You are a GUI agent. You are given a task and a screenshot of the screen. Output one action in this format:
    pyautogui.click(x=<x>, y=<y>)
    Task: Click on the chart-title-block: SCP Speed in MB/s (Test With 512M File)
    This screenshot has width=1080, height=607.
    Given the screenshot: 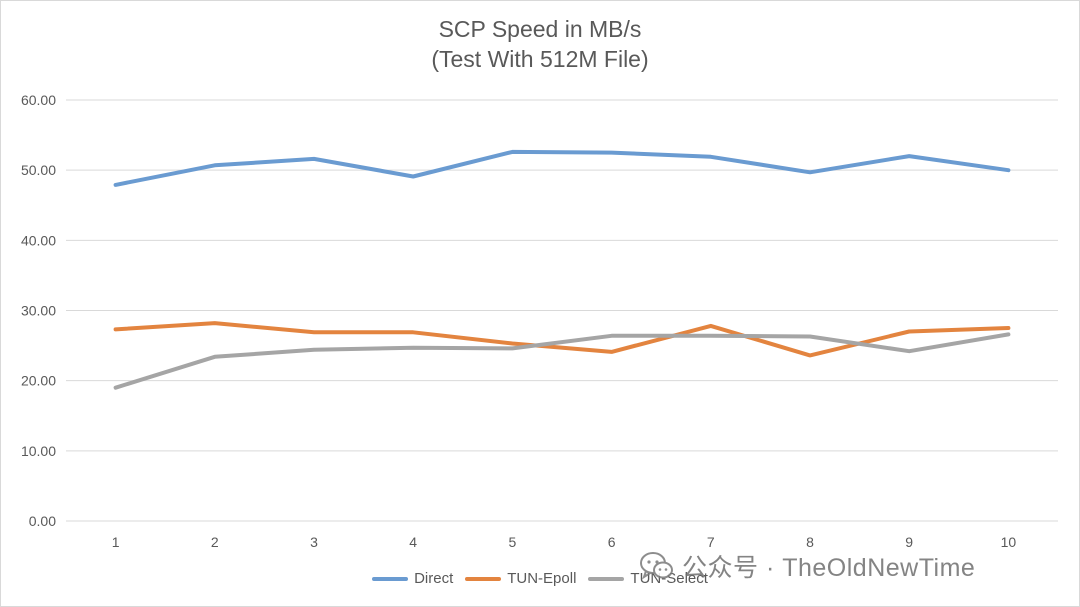 What is the action you would take?
    pyautogui.click(x=540, y=44)
    